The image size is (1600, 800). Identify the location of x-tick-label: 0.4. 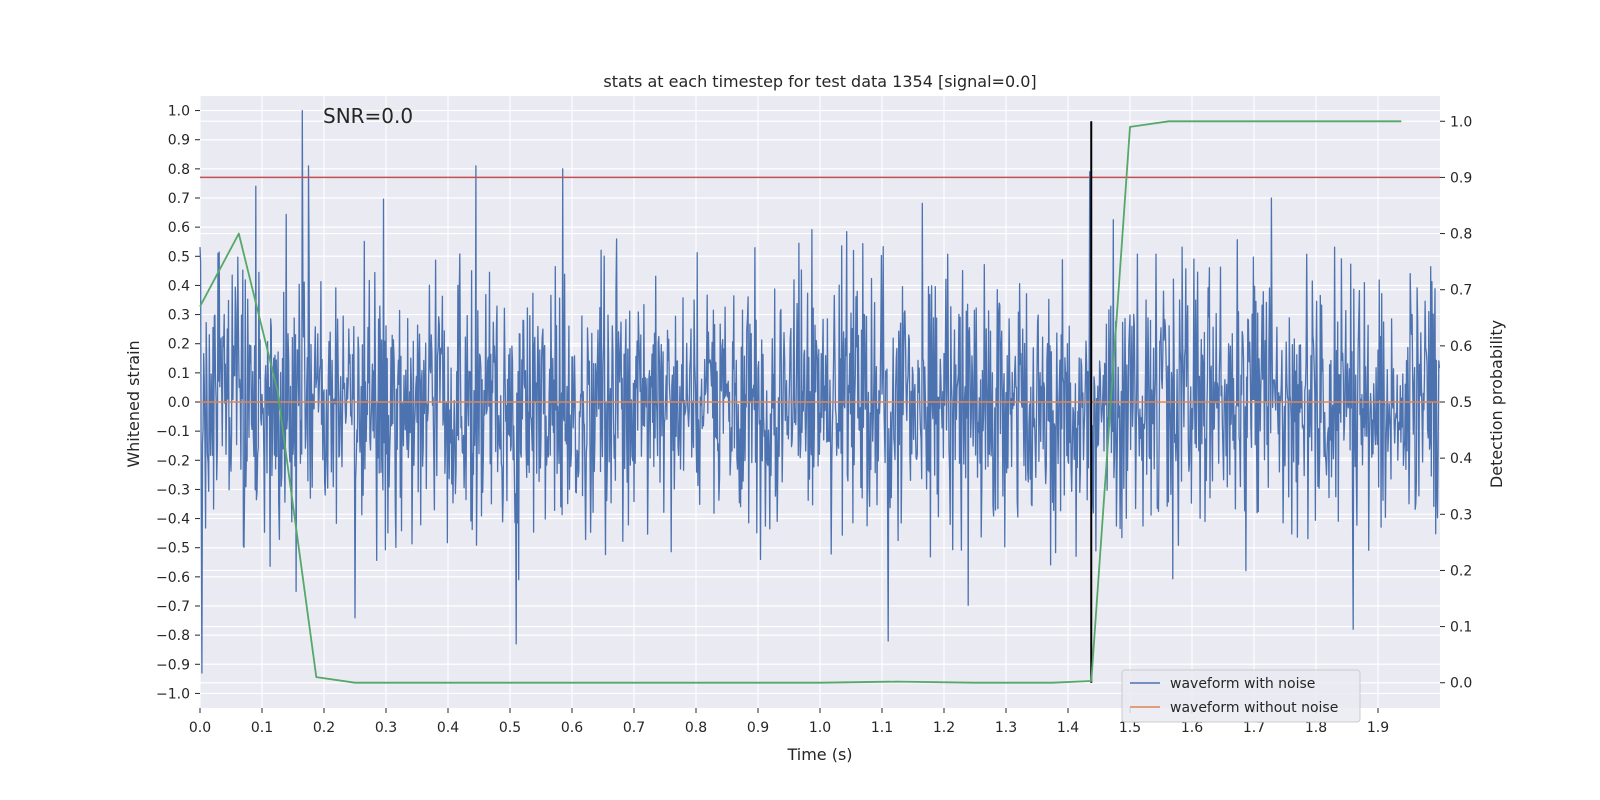
(448, 728).